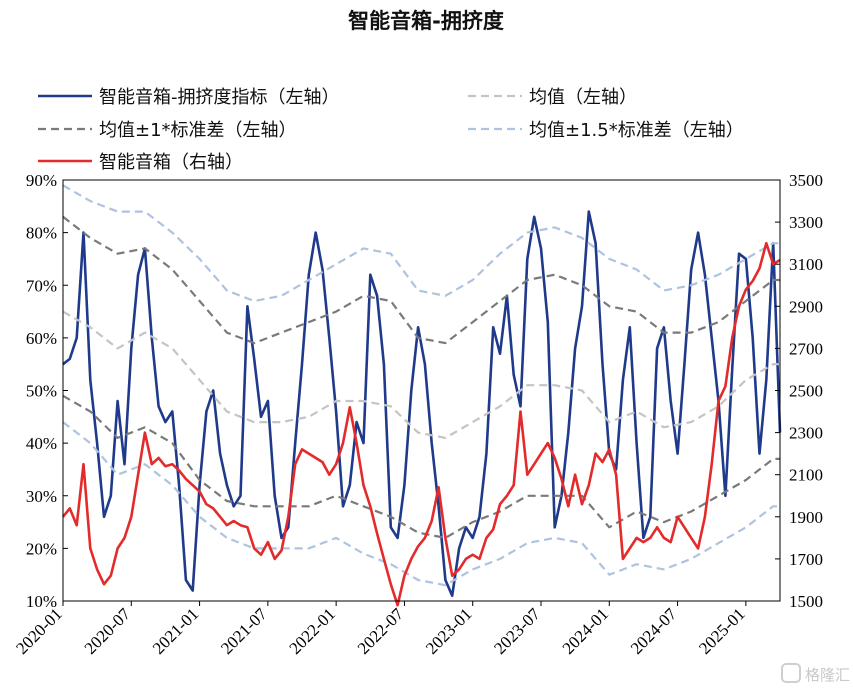 This screenshot has width=853, height=693. What do you see at coordinates (41, 180) in the screenshot?
I see `left-tick-label: 90%` at bounding box center [41, 180].